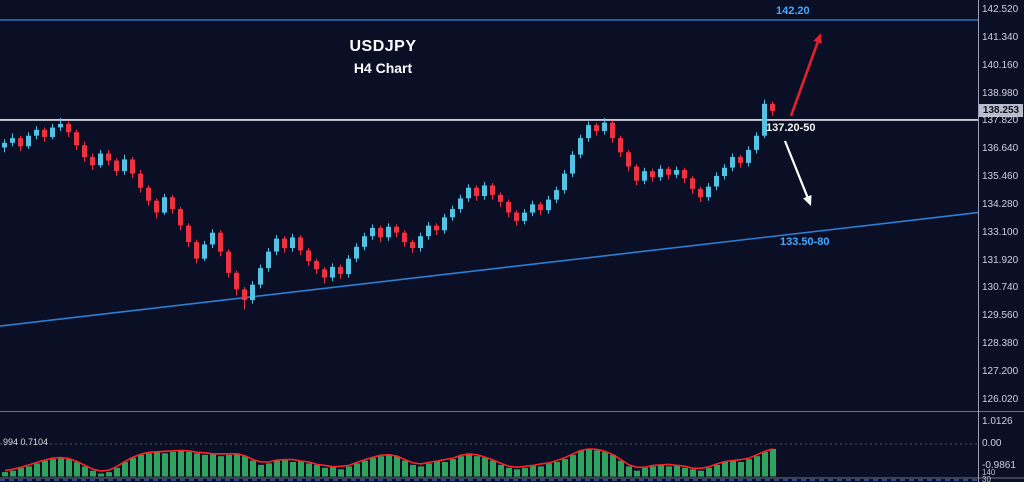  What do you see at coordinates (383, 68) in the screenshot?
I see `timeframe-title: H4 Chart` at bounding box center [383, 68].